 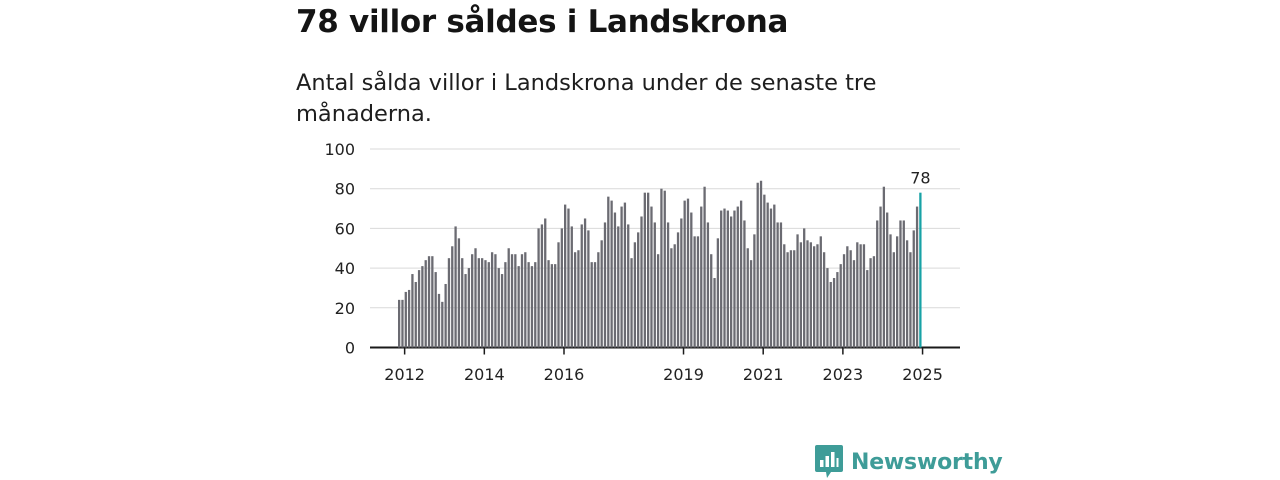 What do you see at coordinates (350, 348) in the screenshot?
I see `y-tick-label: 0` at bounding box center [350, 348].